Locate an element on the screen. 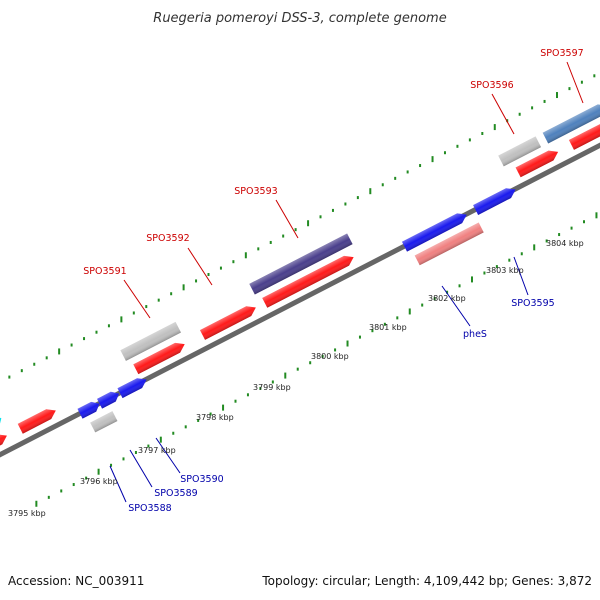 This screenshot has height=600, width=600. accession-text: Accession: NC_003911 is located at coordinates (76, 581).